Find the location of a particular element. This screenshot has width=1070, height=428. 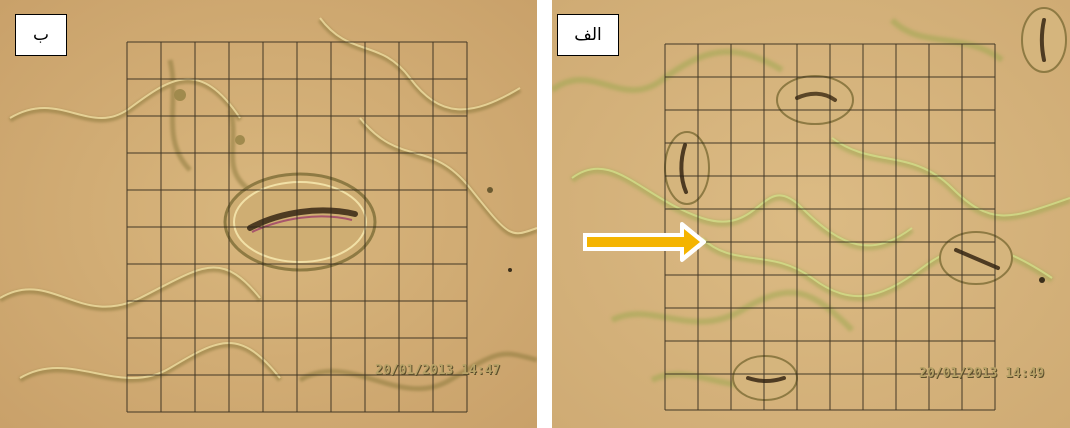

panel-label-b: ب is located at coordinates (41, 35).